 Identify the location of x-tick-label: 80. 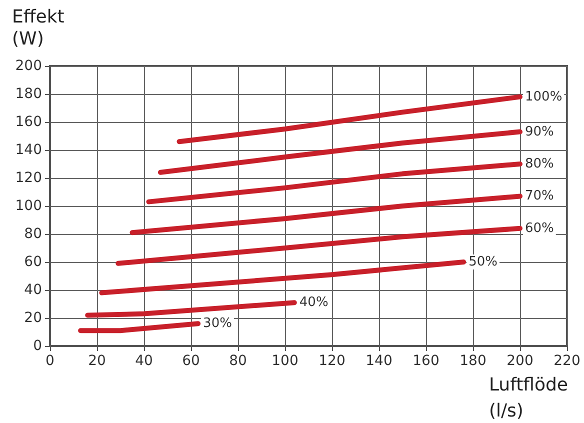
(238, 361).